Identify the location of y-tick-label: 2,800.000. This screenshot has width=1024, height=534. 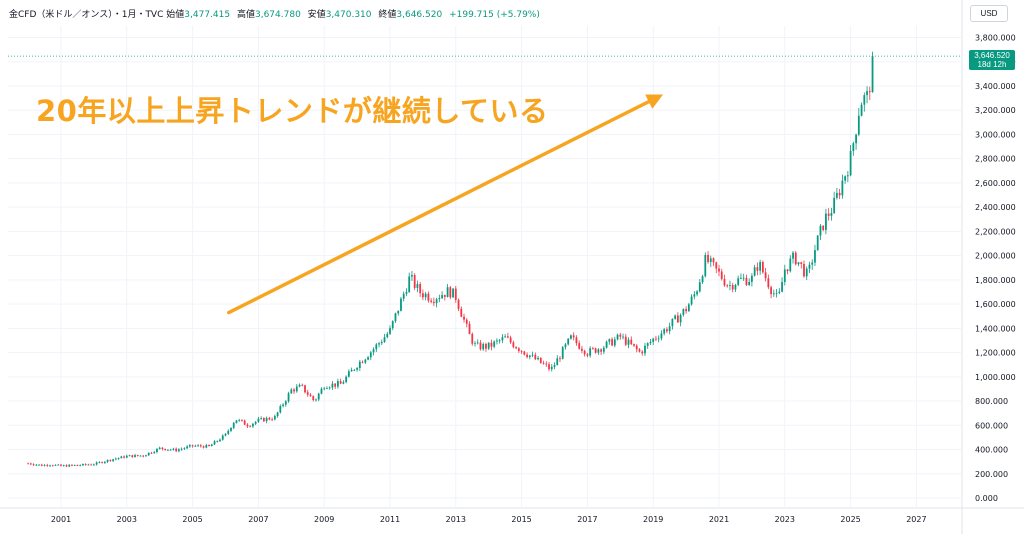
(995, 159).